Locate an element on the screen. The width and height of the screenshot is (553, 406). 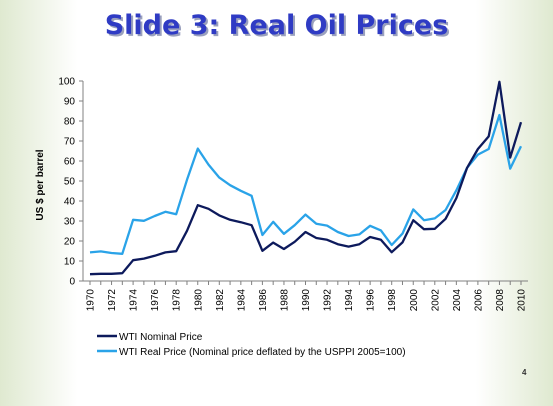
x-tick-label: 1980 is located at coordinates (198, 300).